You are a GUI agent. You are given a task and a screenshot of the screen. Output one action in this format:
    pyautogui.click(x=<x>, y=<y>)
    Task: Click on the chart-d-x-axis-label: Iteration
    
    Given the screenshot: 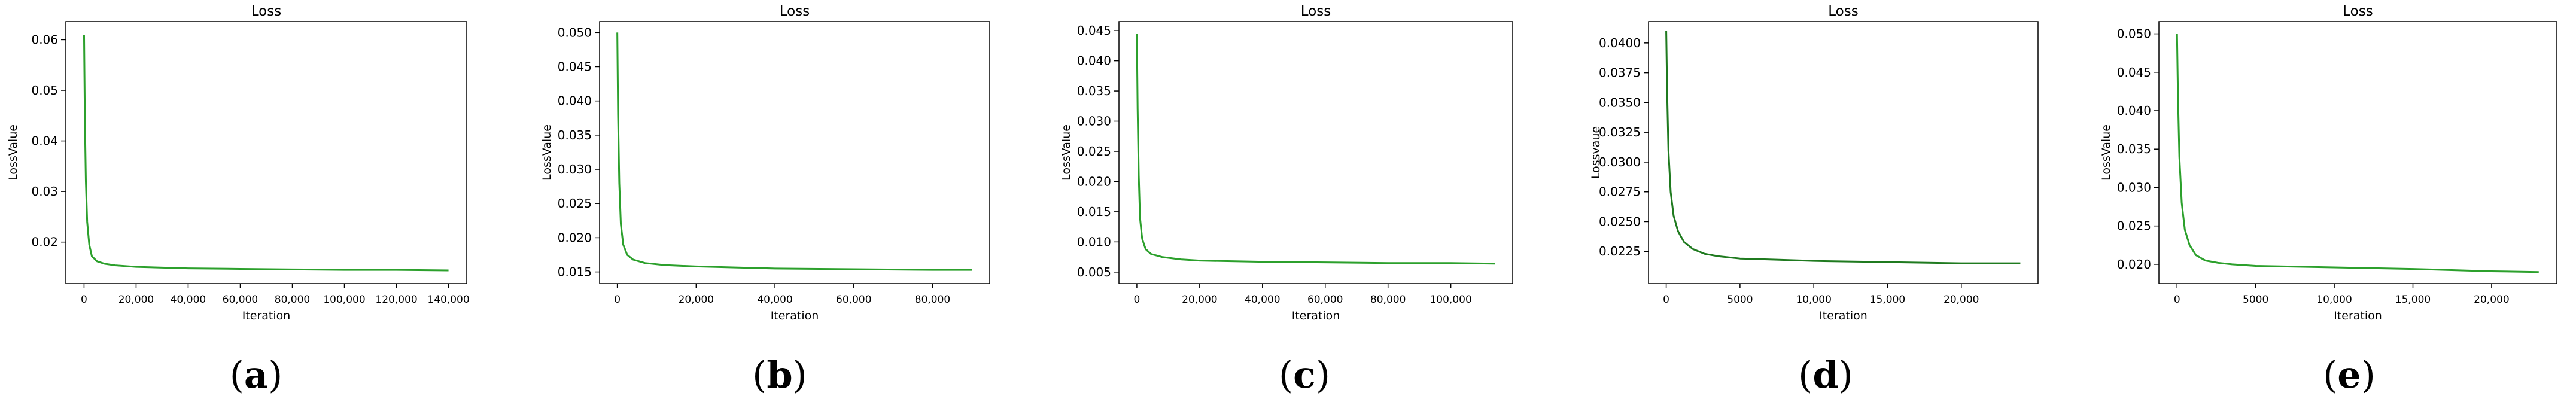 What is the action you would take?
    pyautogui.click(x=1844, y=315)
    